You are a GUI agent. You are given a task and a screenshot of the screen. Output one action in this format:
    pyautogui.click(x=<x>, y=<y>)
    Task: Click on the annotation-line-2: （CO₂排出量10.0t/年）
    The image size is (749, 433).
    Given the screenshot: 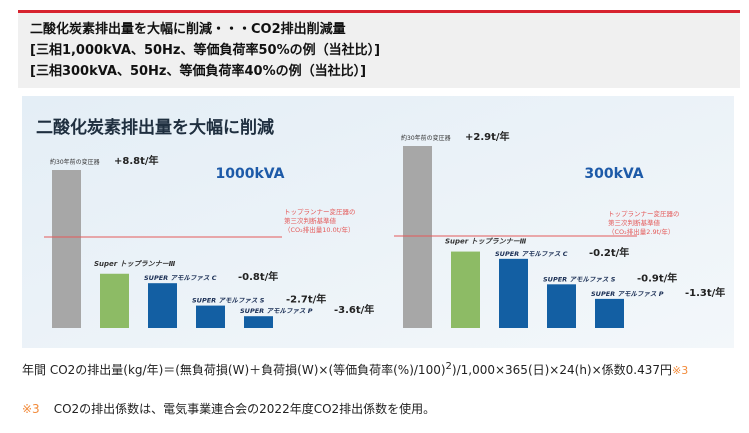 What is the action you would take?
    pyautogui.click(x=319, y=229)
    